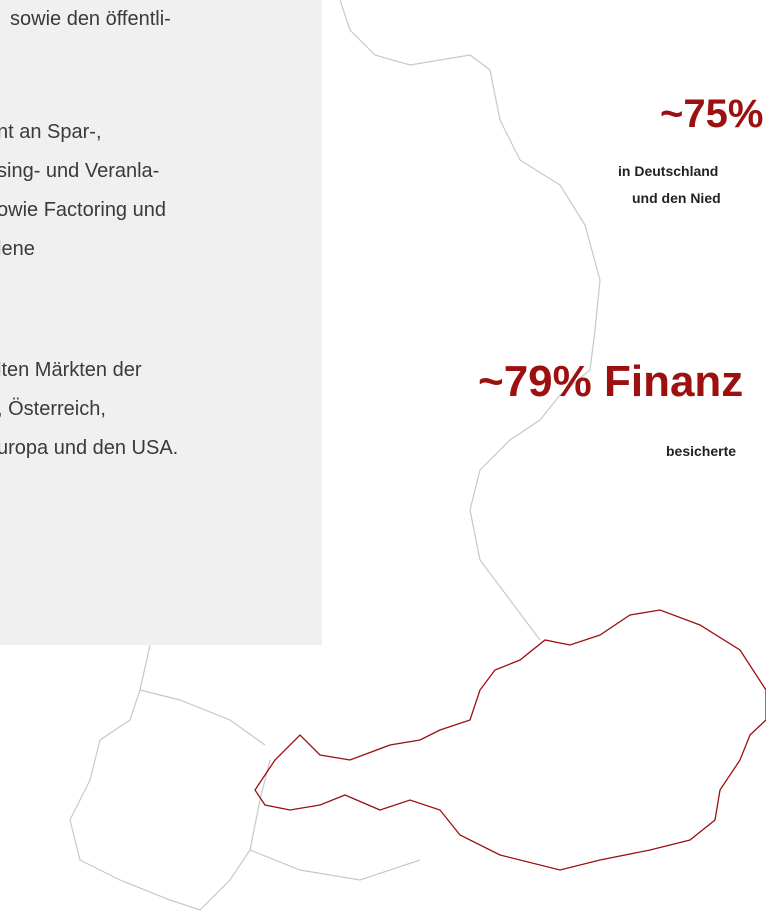 The image size is (766, 916). What do you see at coordinates (89, 448) in the screenshot?
I see `body-line: uropa und den USA.` at bounding box center [89, 448].